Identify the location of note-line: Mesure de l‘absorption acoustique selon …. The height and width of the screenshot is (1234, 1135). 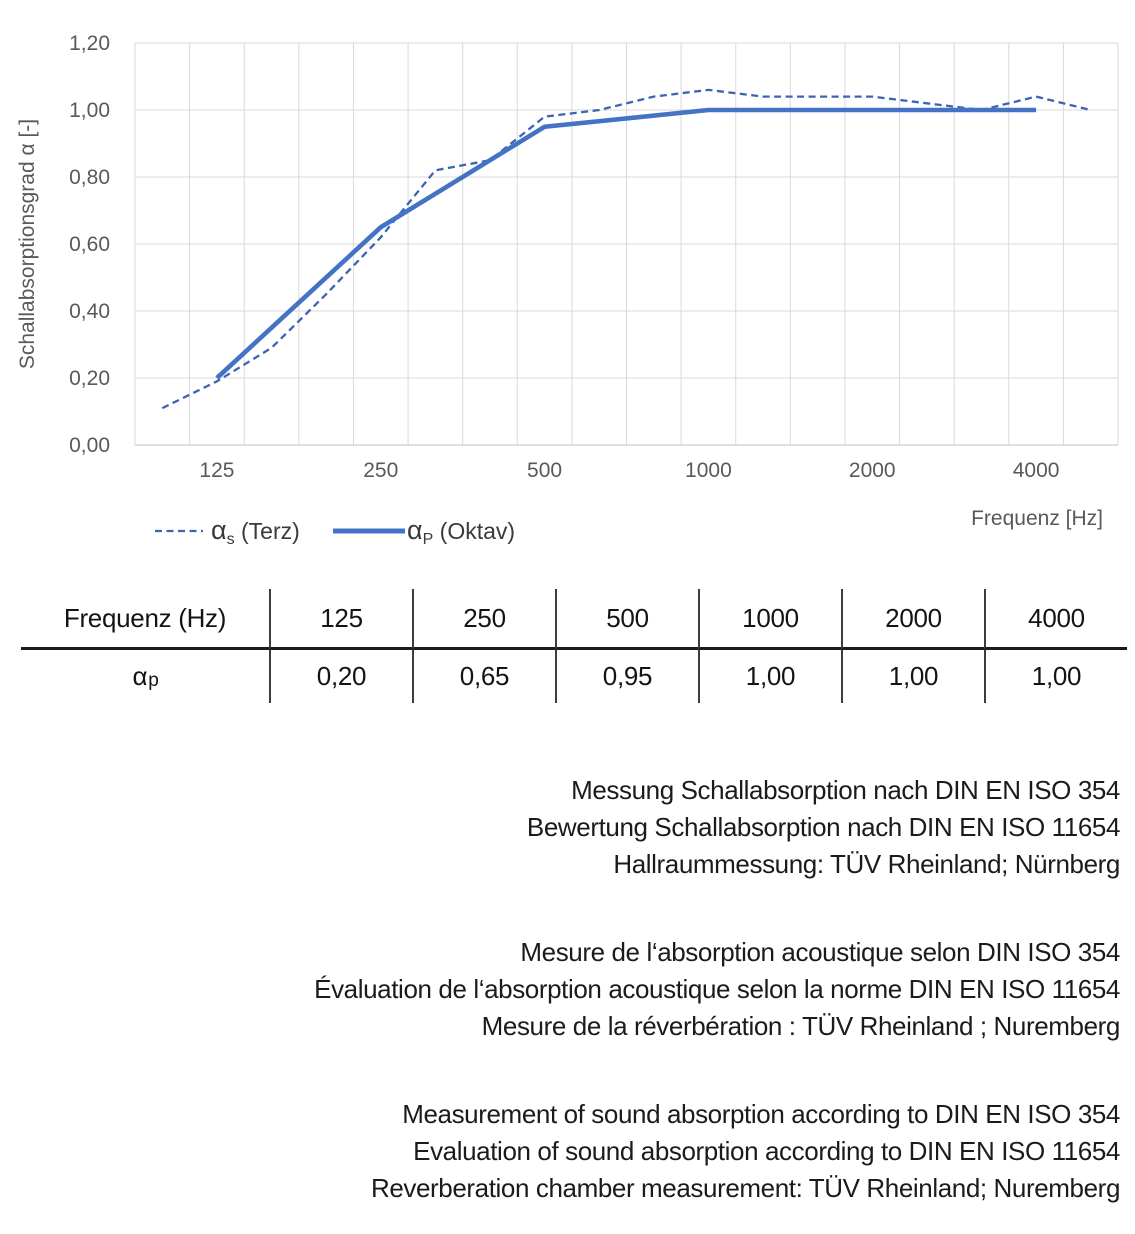
(820, 952).